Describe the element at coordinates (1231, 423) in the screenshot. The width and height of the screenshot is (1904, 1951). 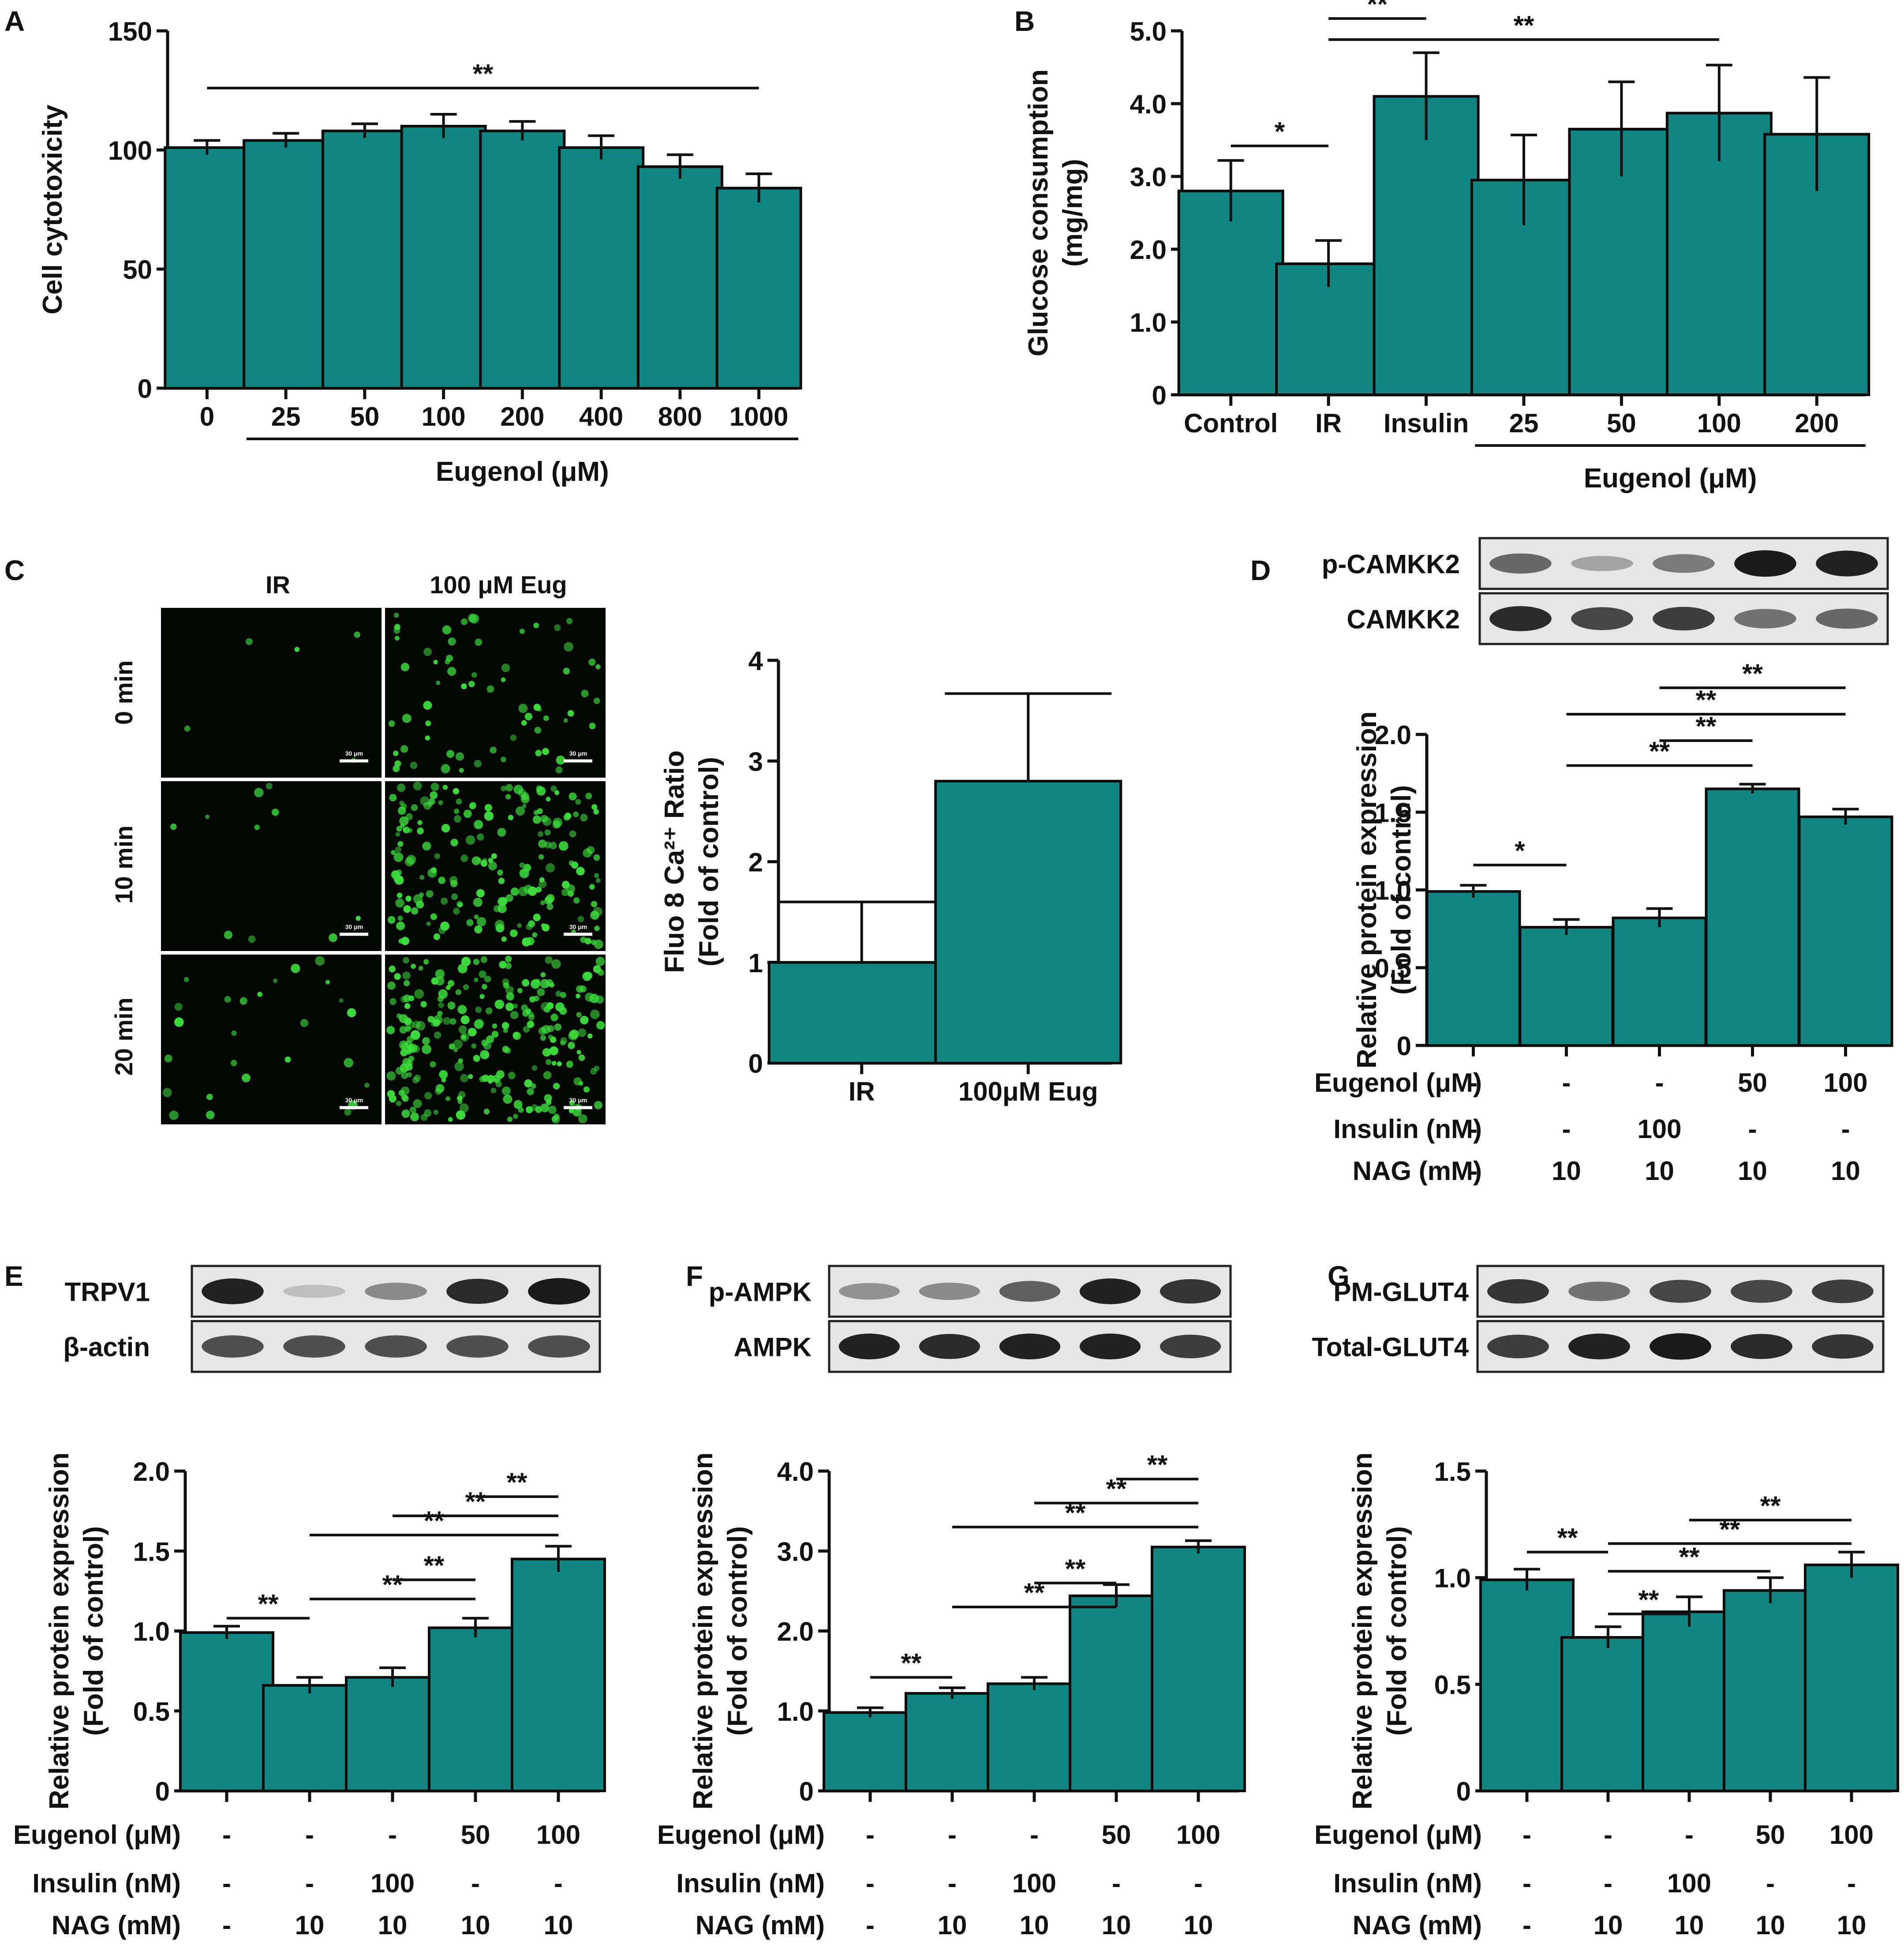
I see `x-tick-label: Control` at that location.